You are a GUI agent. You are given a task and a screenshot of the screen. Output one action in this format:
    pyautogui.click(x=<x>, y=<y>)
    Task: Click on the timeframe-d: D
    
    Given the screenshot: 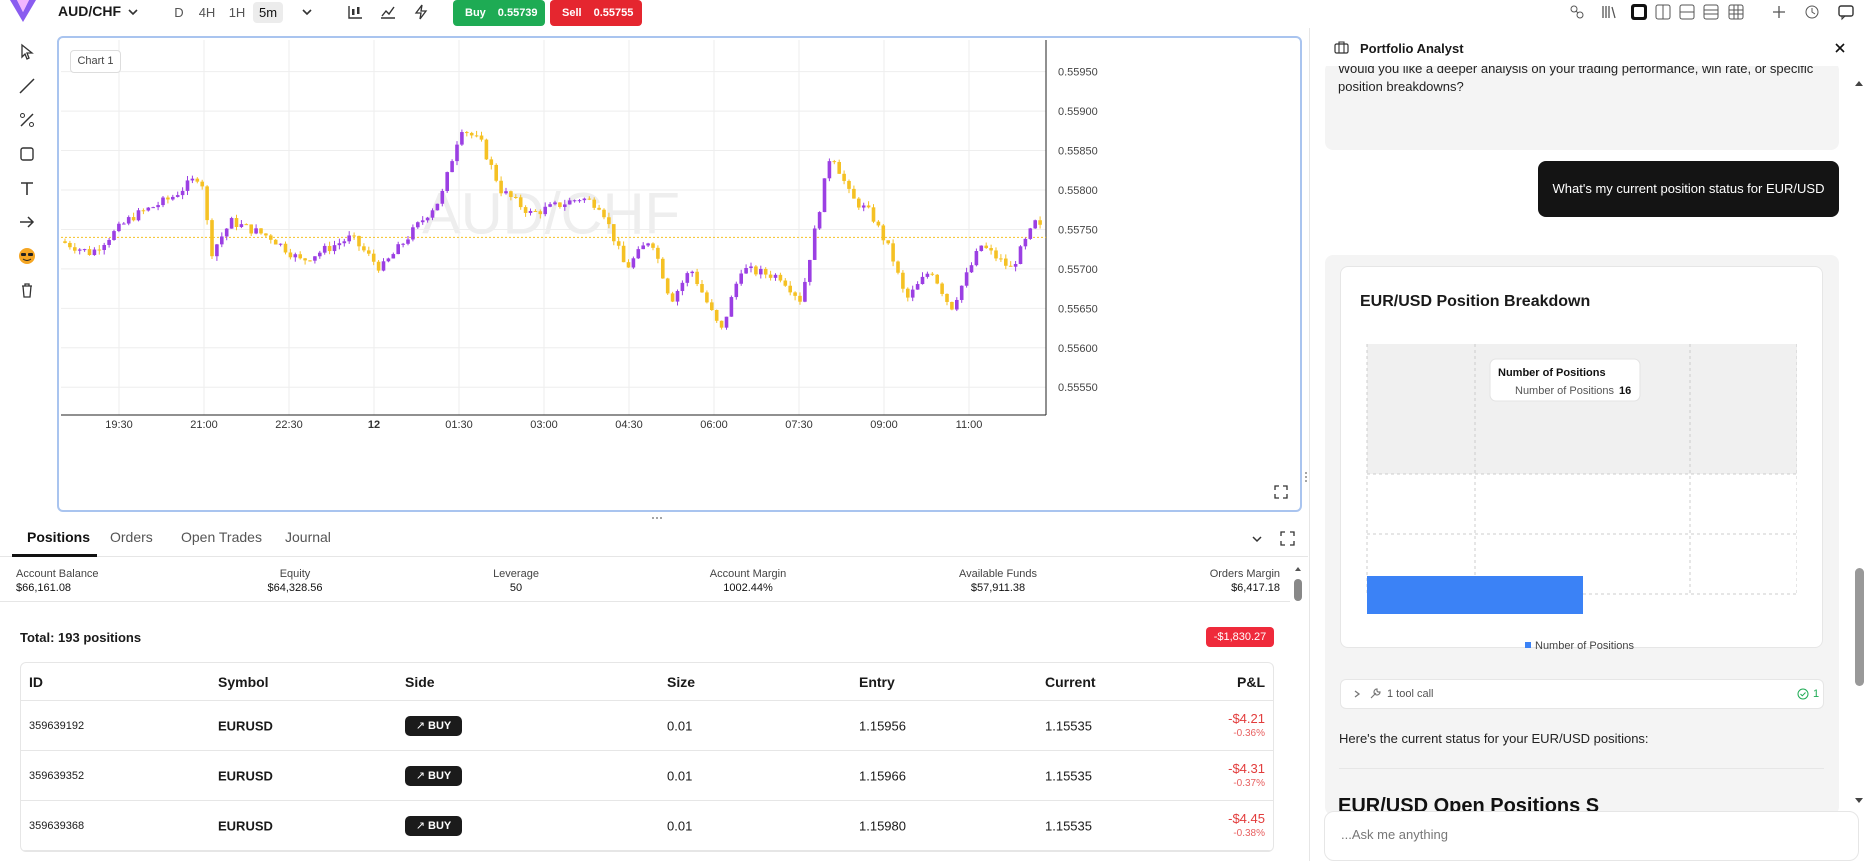 What is the action you would take?
    pyautogui.click(x=179, y=12)
    